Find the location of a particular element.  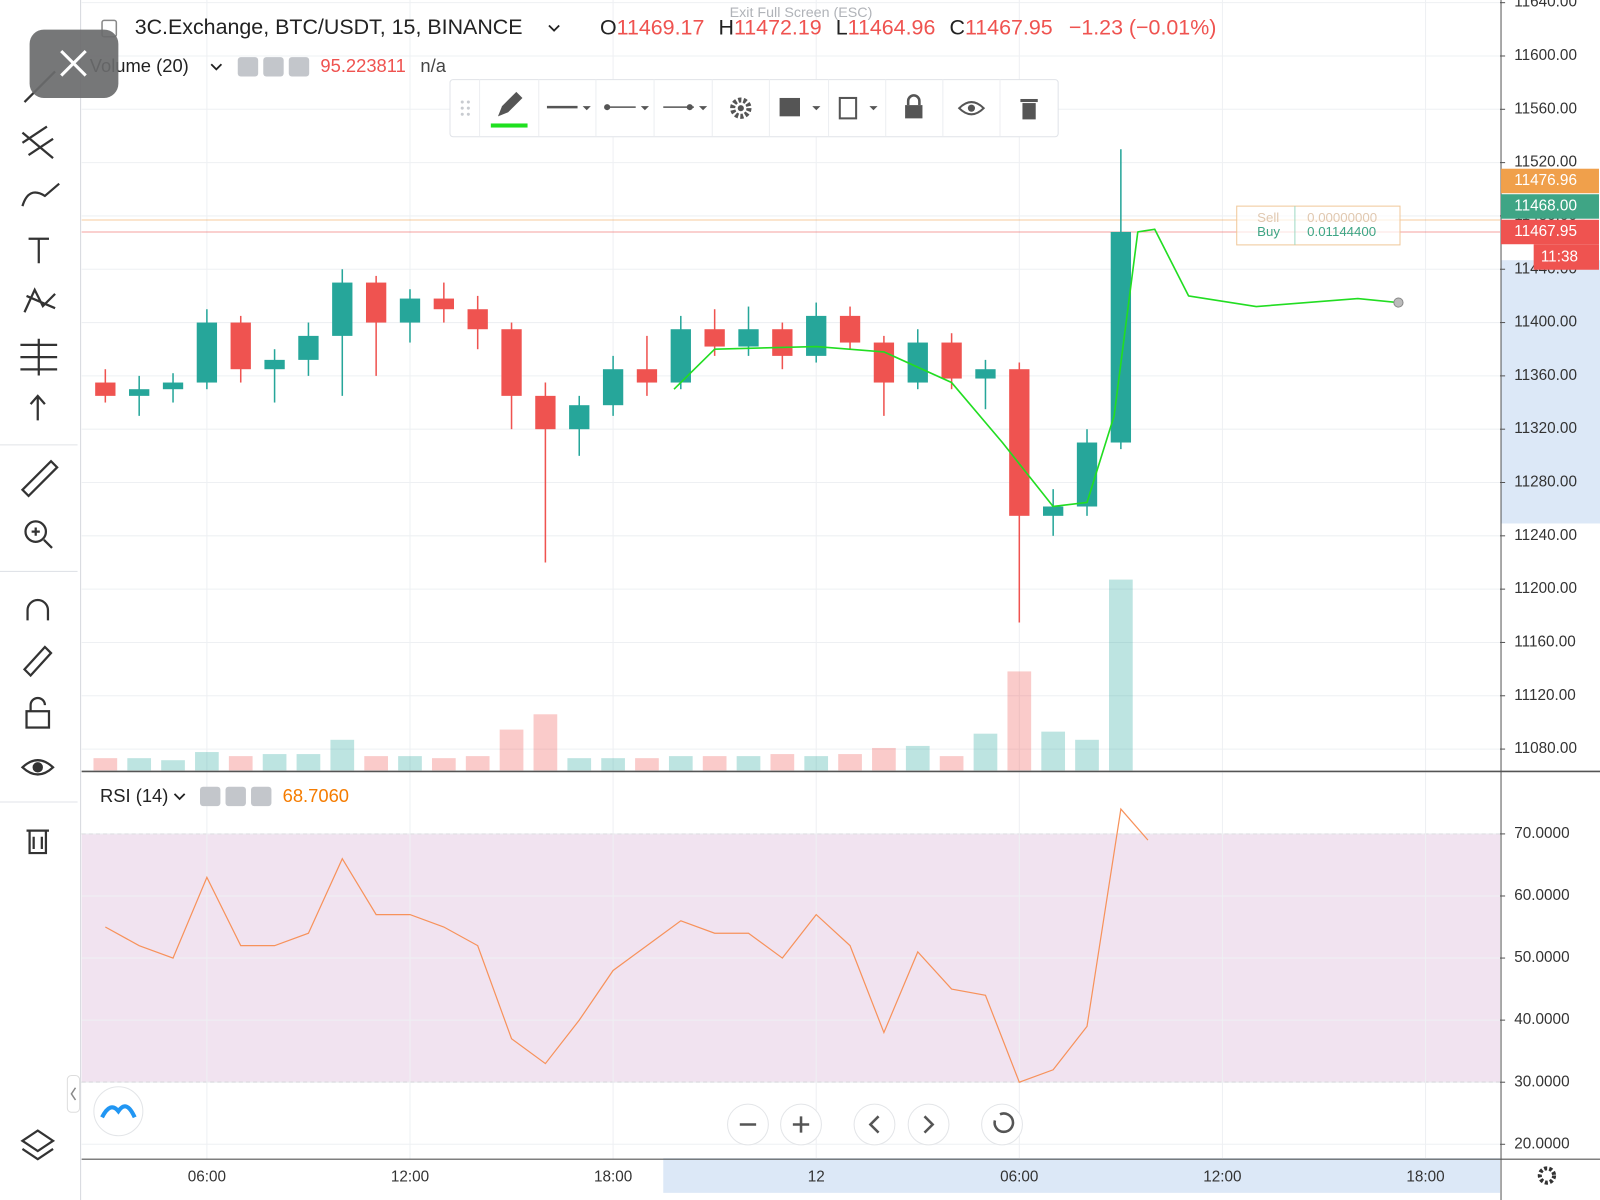

sell-qty: 0.00000000 is located at coordinates (1342, 217).